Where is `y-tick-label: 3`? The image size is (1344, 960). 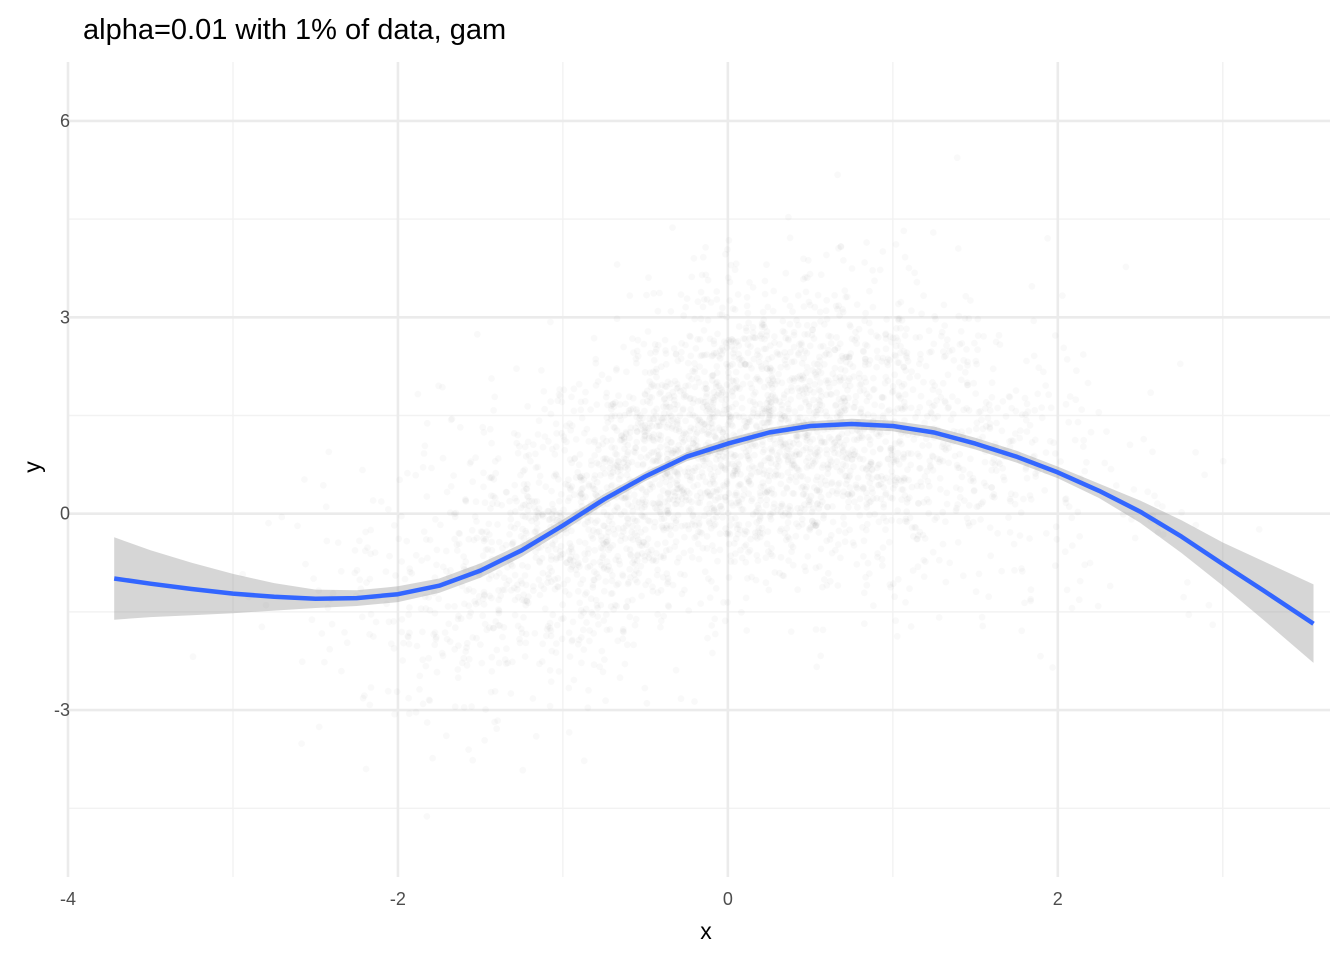
y-tick-label: 3 is located at coordinates (65, 317).